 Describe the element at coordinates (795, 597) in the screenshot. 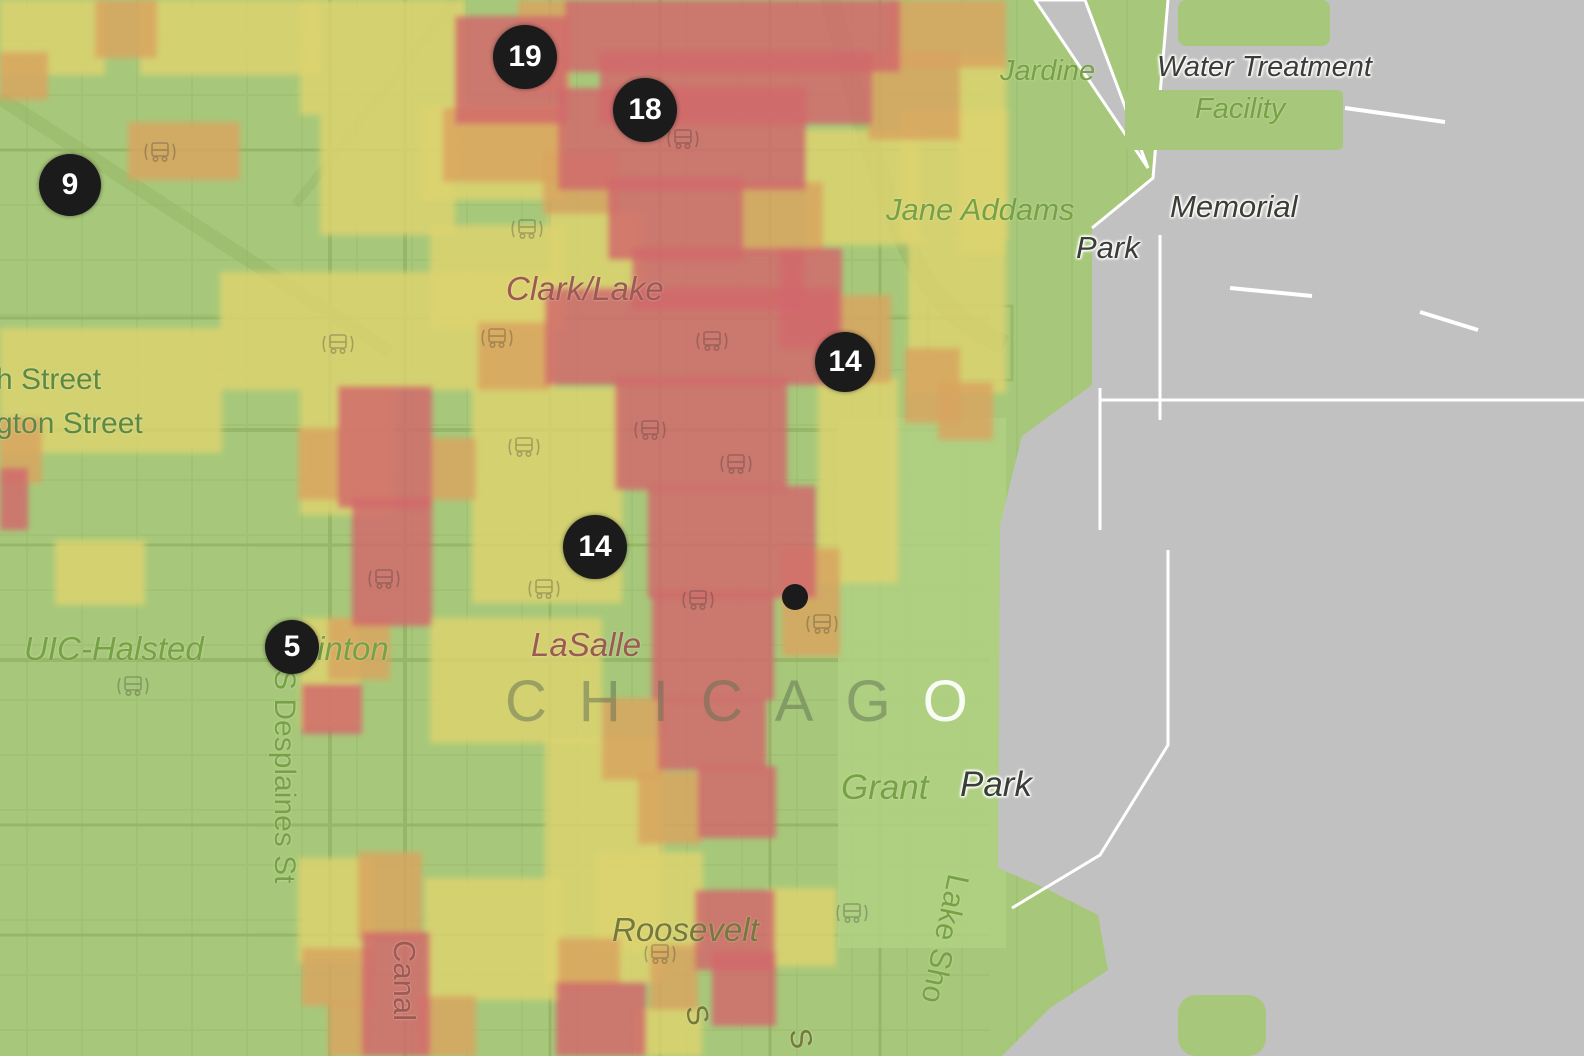

I see `point-marker` at that location.